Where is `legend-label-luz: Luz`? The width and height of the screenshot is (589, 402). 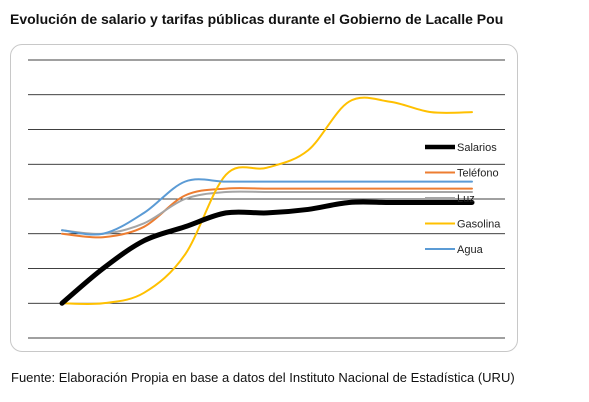
legend-label-luz: Luz is located at coordinates (466, 199).